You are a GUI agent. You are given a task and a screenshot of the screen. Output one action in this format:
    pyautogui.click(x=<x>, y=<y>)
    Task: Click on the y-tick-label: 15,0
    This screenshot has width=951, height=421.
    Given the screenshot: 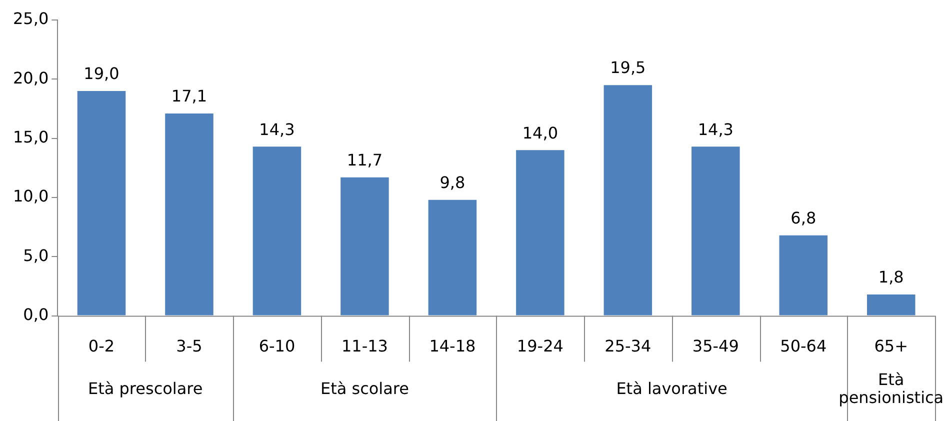 What is the action you would take?
    pyautogui.click(x=31, y=136)
    